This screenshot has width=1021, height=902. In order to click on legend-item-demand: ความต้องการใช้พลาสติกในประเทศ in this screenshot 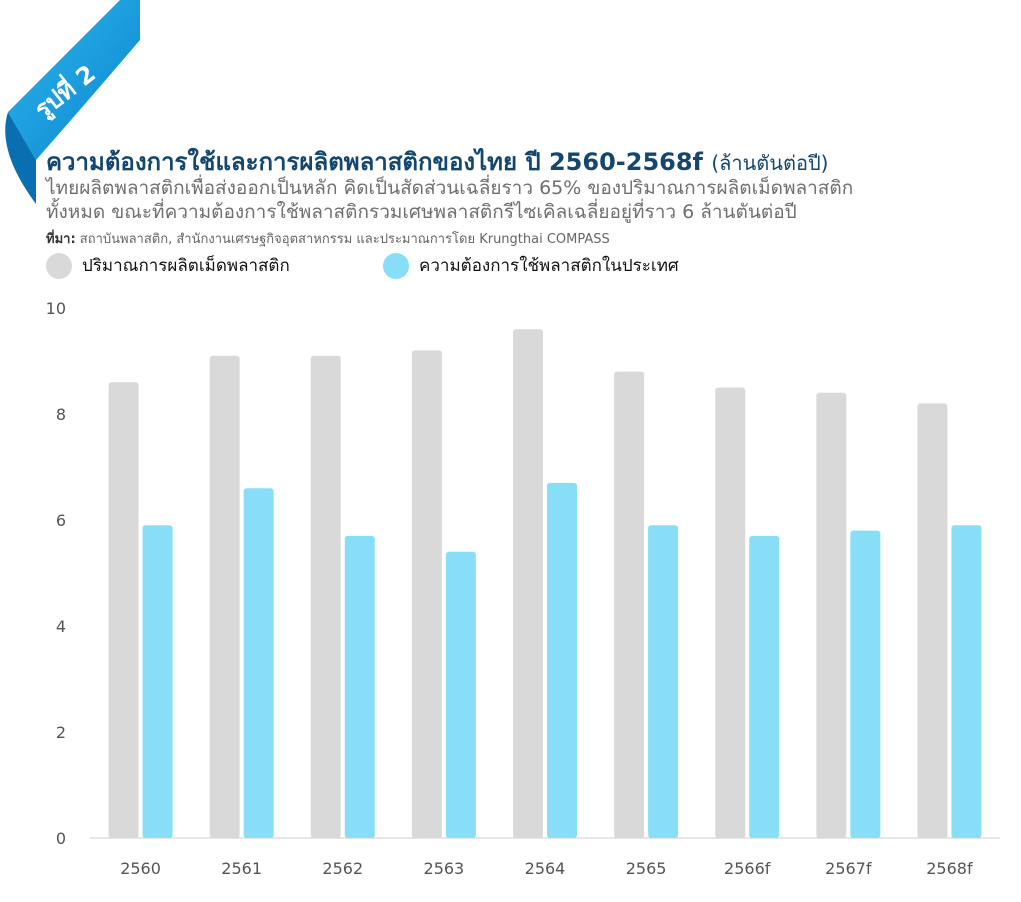, I will do `click(531, 265)`.